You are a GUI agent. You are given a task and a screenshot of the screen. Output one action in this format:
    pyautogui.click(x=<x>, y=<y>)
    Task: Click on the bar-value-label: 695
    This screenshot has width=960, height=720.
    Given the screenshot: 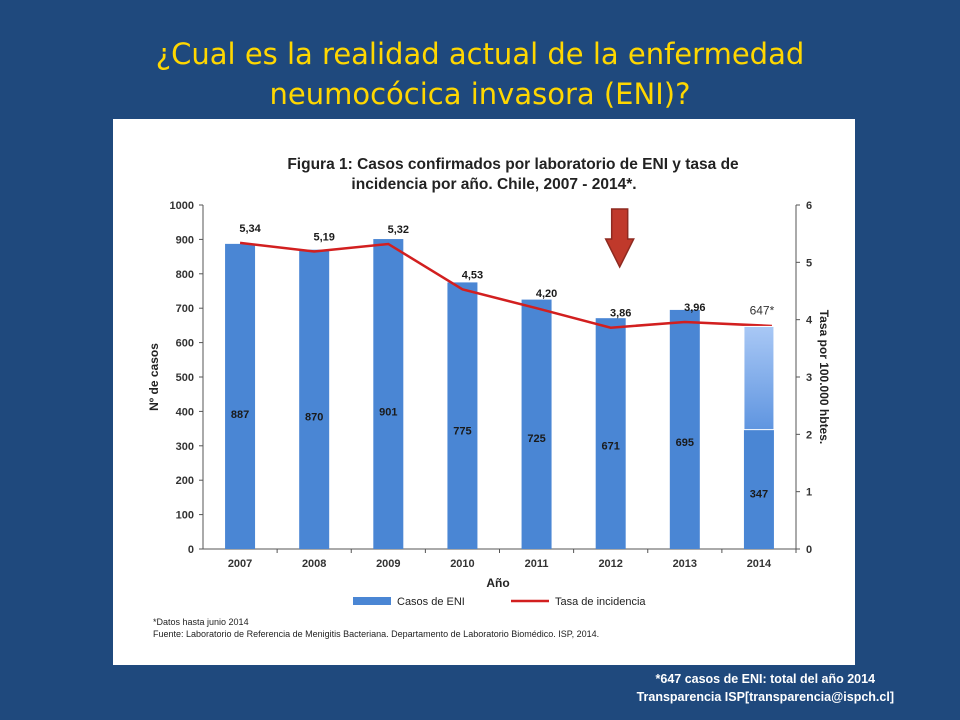 What is the action you would take?
    pyautogui.click(x=685, y=443)
    